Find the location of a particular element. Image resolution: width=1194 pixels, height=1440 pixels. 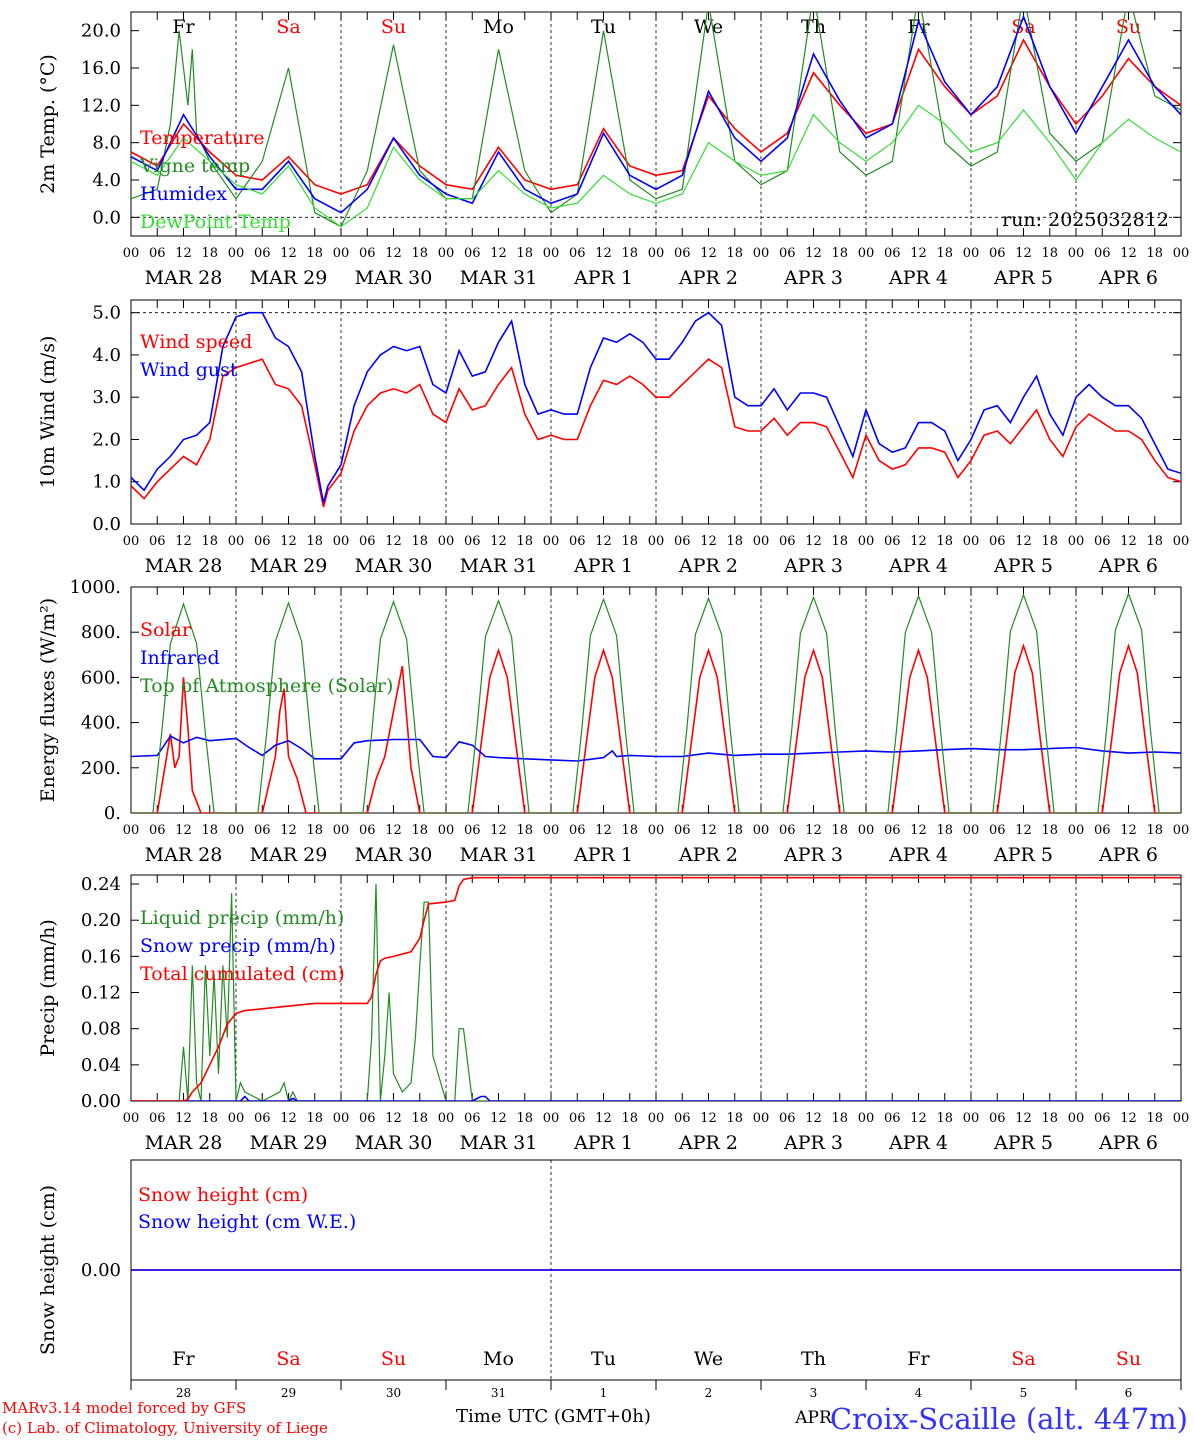

day-number-label: 31 is located at coordinates (498, 1393).